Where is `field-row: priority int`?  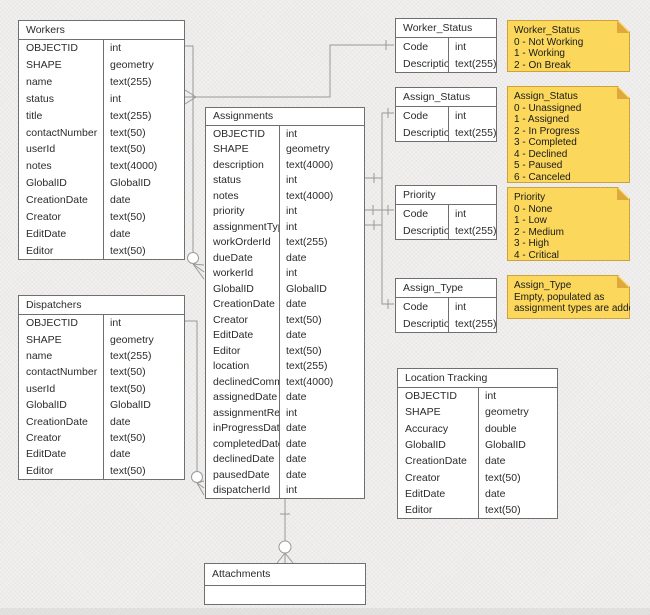
field-row: priority int is located at coordinates (285, 211).